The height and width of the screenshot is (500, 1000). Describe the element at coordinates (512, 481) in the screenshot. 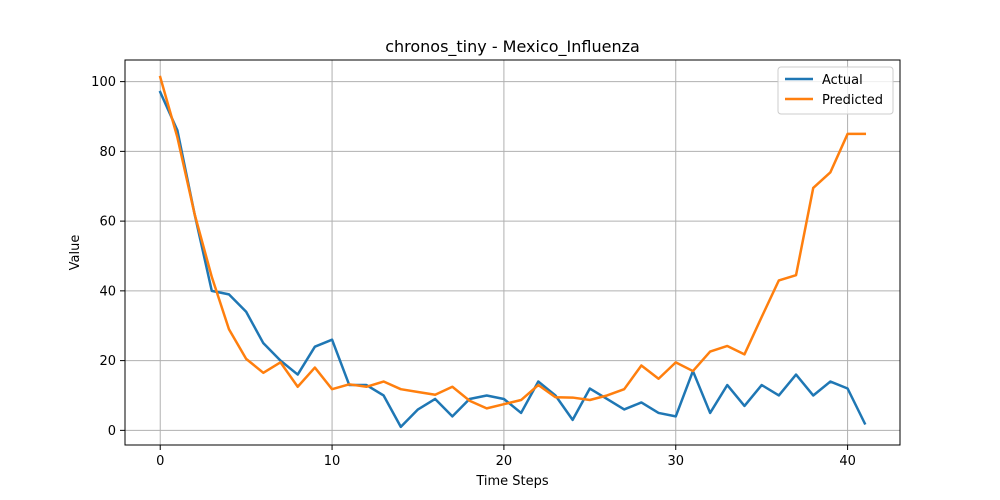

I see `x-axis-title: Time Steps` at that location.